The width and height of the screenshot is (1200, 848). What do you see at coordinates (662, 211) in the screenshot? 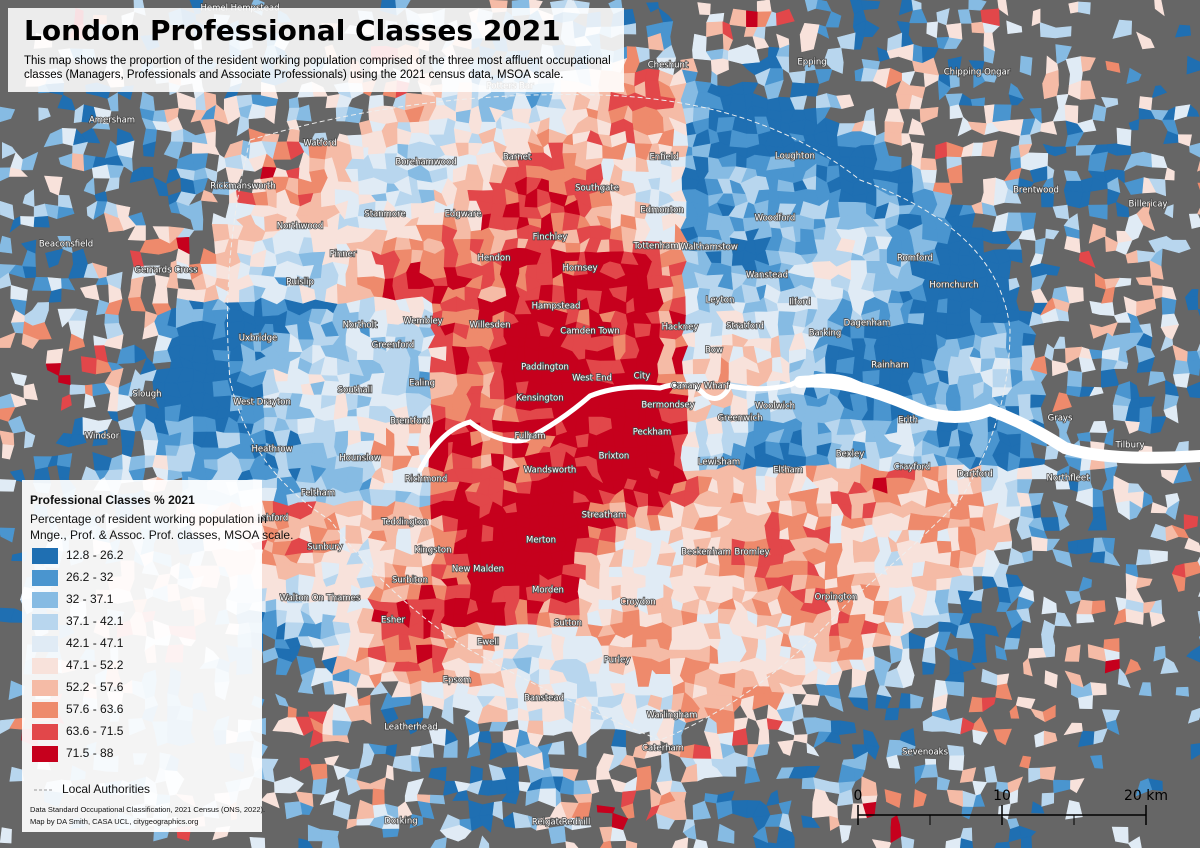
I see `place-label: Edmonton` at bounding box center [662, 211].